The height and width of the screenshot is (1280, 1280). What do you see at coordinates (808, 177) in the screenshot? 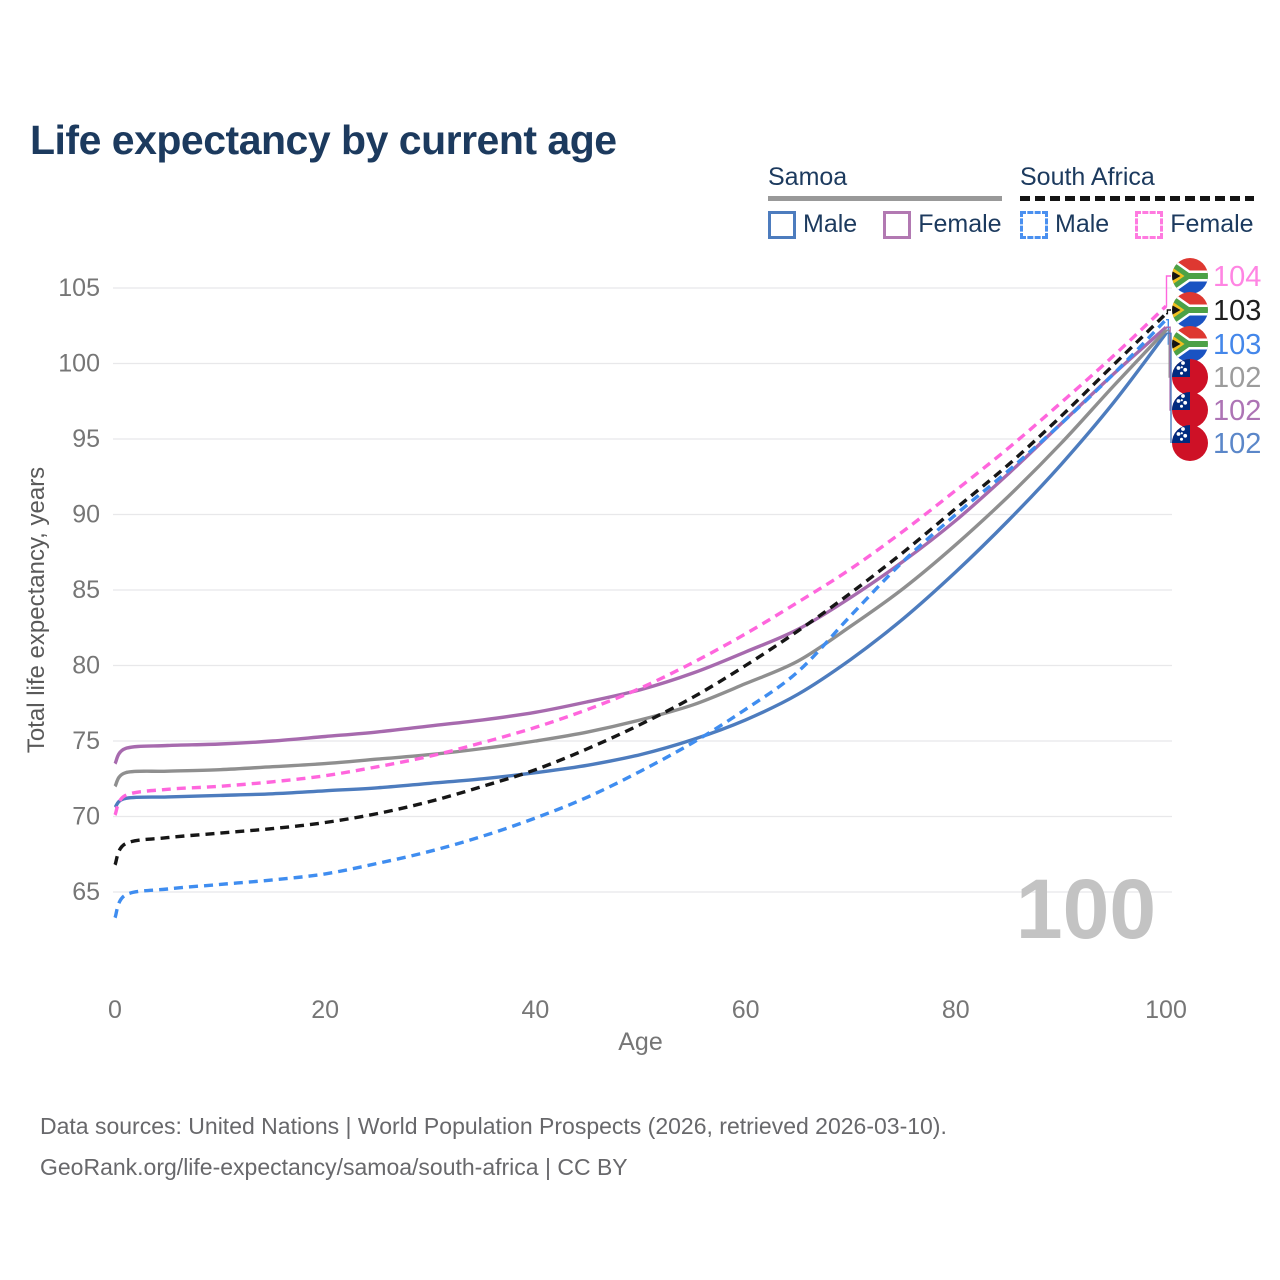
I see `legend-country-samoa: Samoa` at bounding box center [808, 177].